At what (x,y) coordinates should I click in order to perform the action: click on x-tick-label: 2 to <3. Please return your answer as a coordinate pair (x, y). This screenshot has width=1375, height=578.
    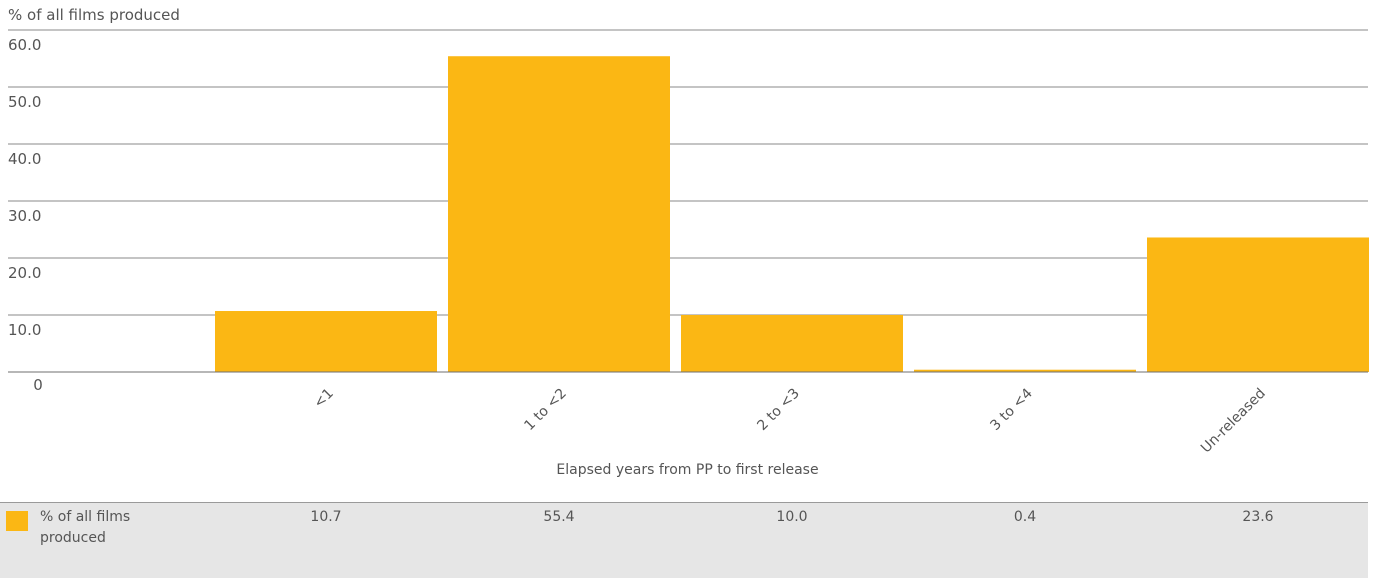
    Looking at the image, I should click on (778, 410).